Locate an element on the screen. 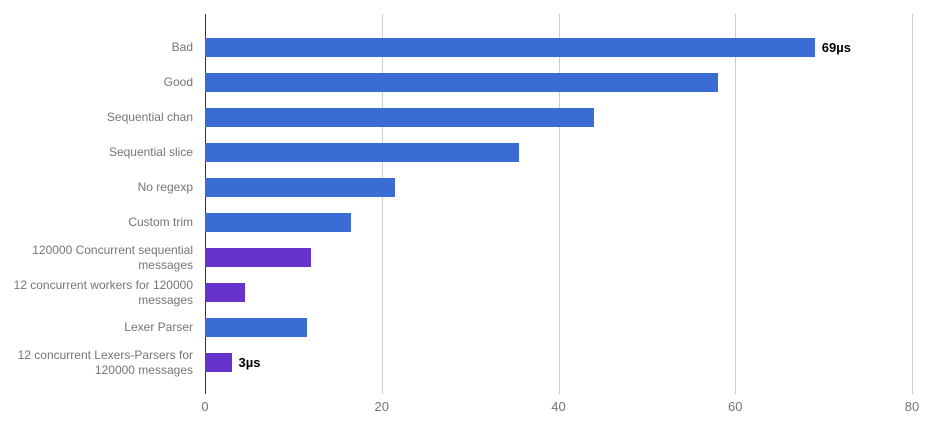  bar-good is located at coordinates (461, 82).